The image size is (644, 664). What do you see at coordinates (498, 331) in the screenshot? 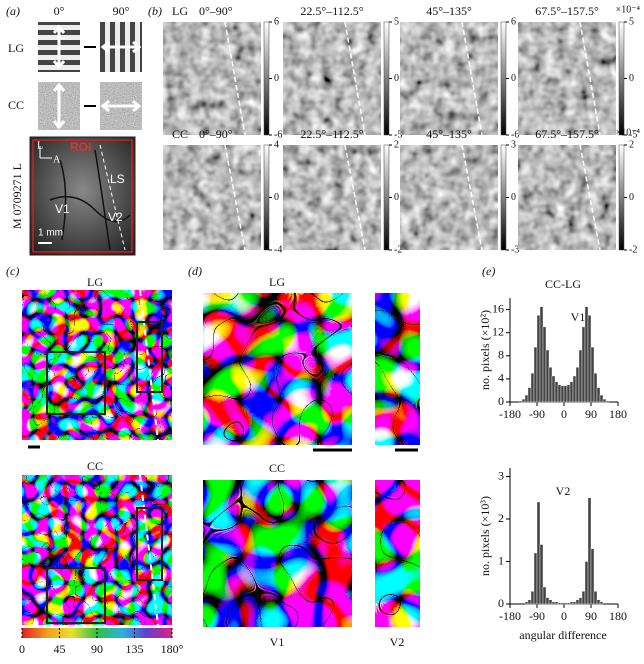
I see `y-tick-label: 12` at bounding box center [498, 331].